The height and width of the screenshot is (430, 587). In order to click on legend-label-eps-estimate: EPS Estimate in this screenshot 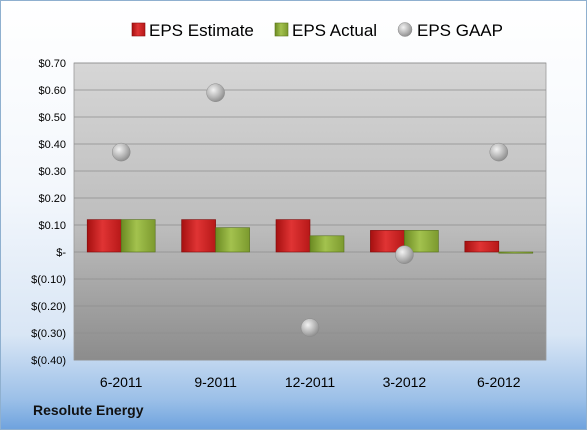, I will do `click(201, 30)`.